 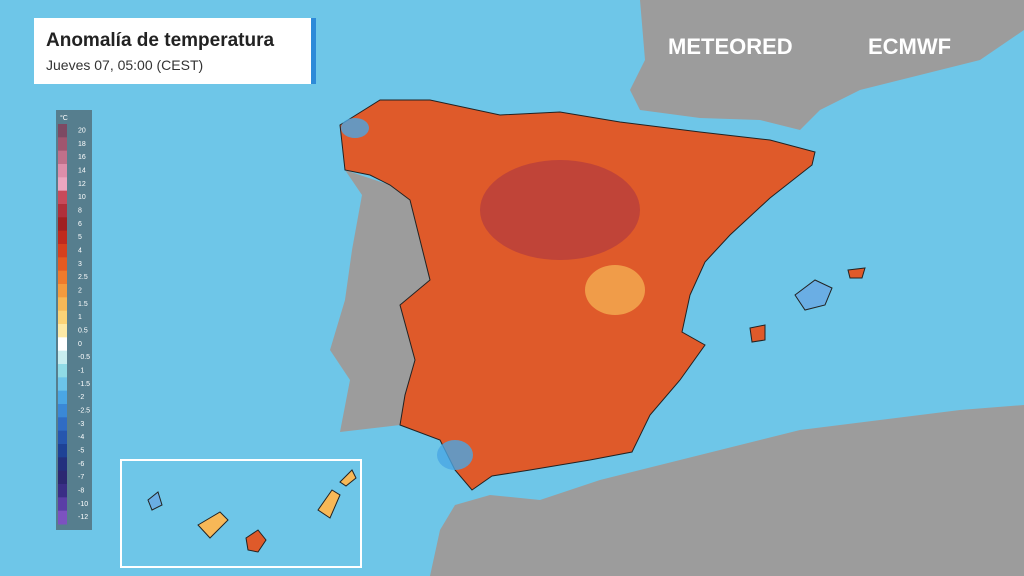 I want to click on legend-label: -8, so click(x=81, y=491).